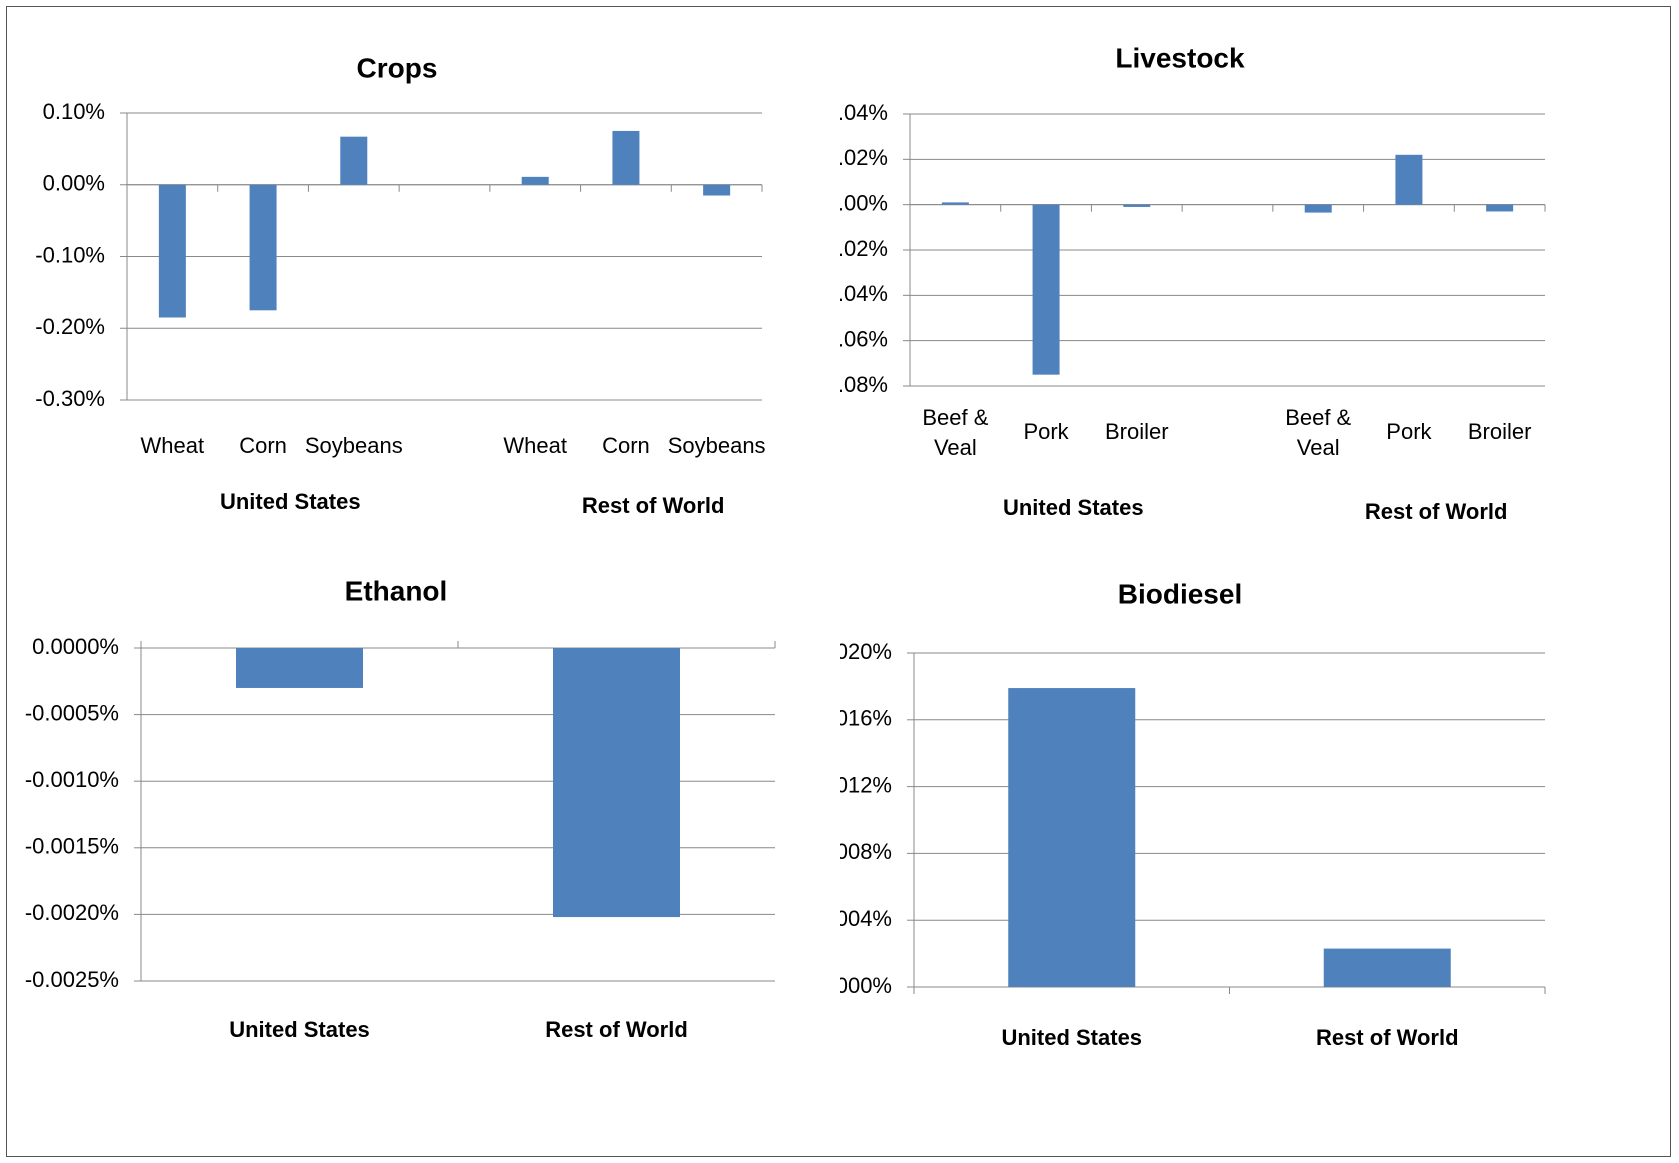 This screenshot has height=1163, width=1679. What do you see at coordinates (1071, 1037) in the screenshot?
I see `biodiesel-category-label: United States` at bounding box center [1071, 1037].